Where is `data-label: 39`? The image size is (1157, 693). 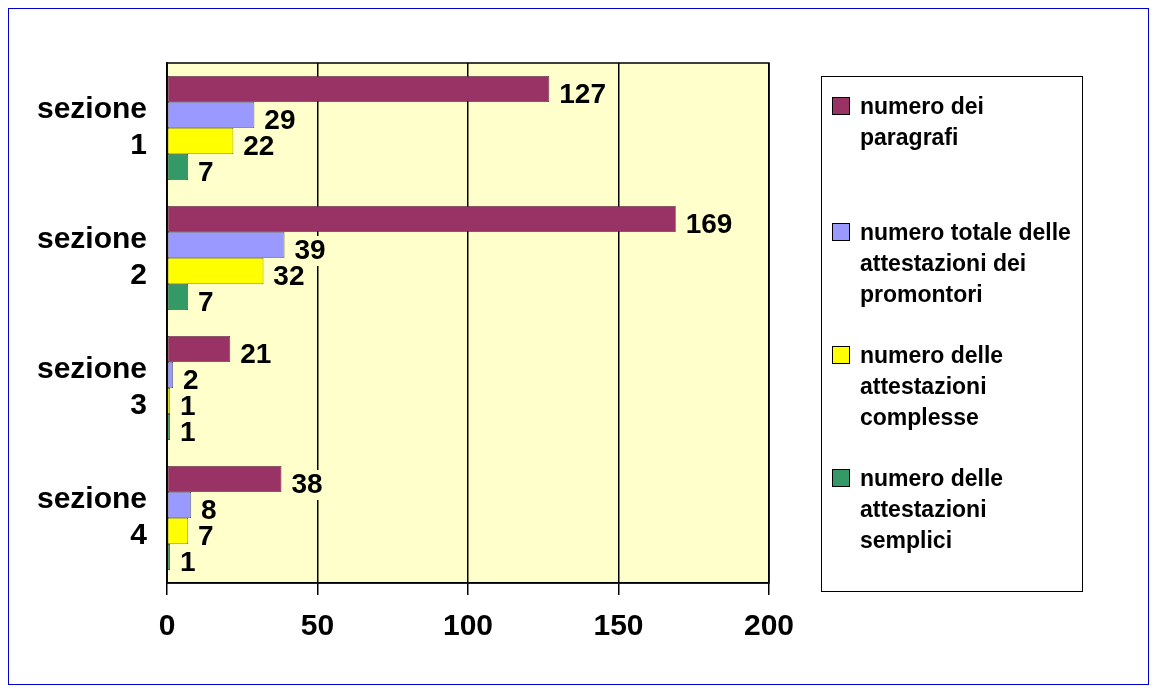 data-label: 39 is located at coordinates (310, 249).